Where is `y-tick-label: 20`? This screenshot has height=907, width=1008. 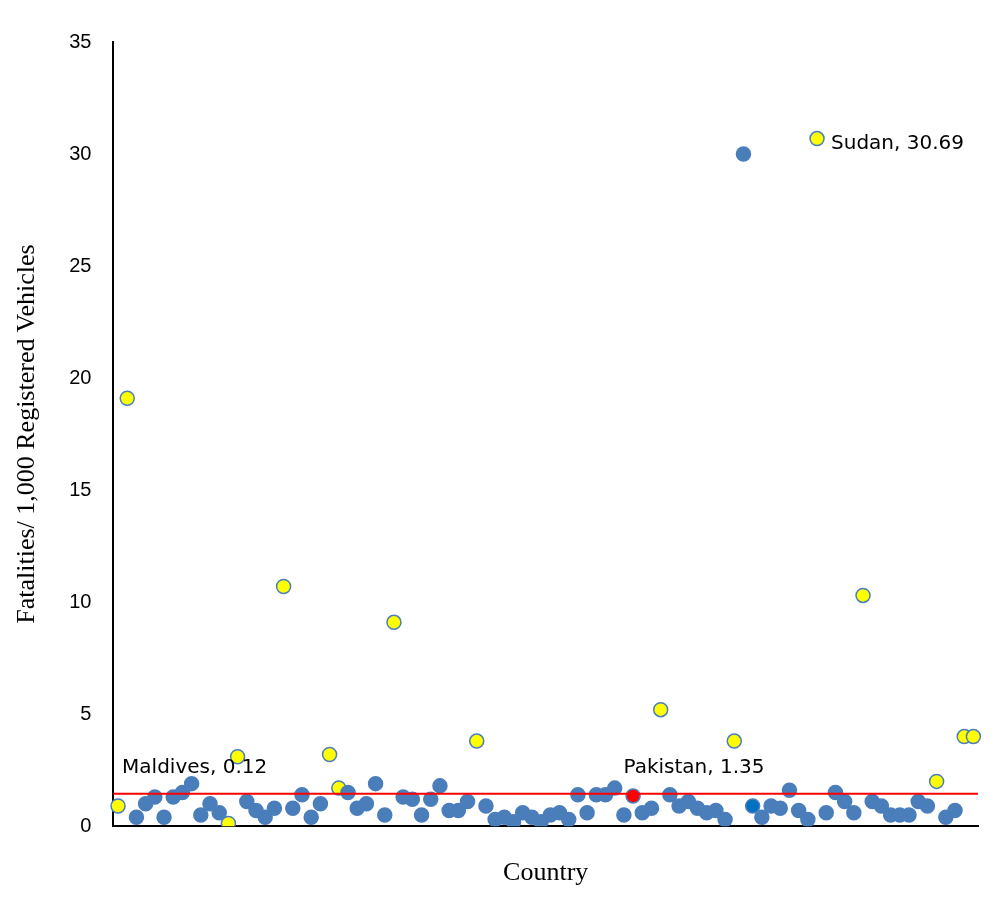 y-tick-label: 20 is located at coordinates (80, 376).